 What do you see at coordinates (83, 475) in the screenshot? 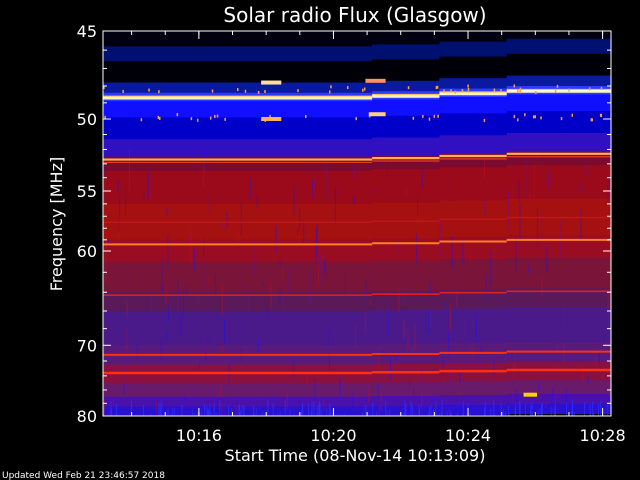
I see `update-timestamp: Updated Wed Feb 21 23:46:57 2018` at bounding box center [83, 475].